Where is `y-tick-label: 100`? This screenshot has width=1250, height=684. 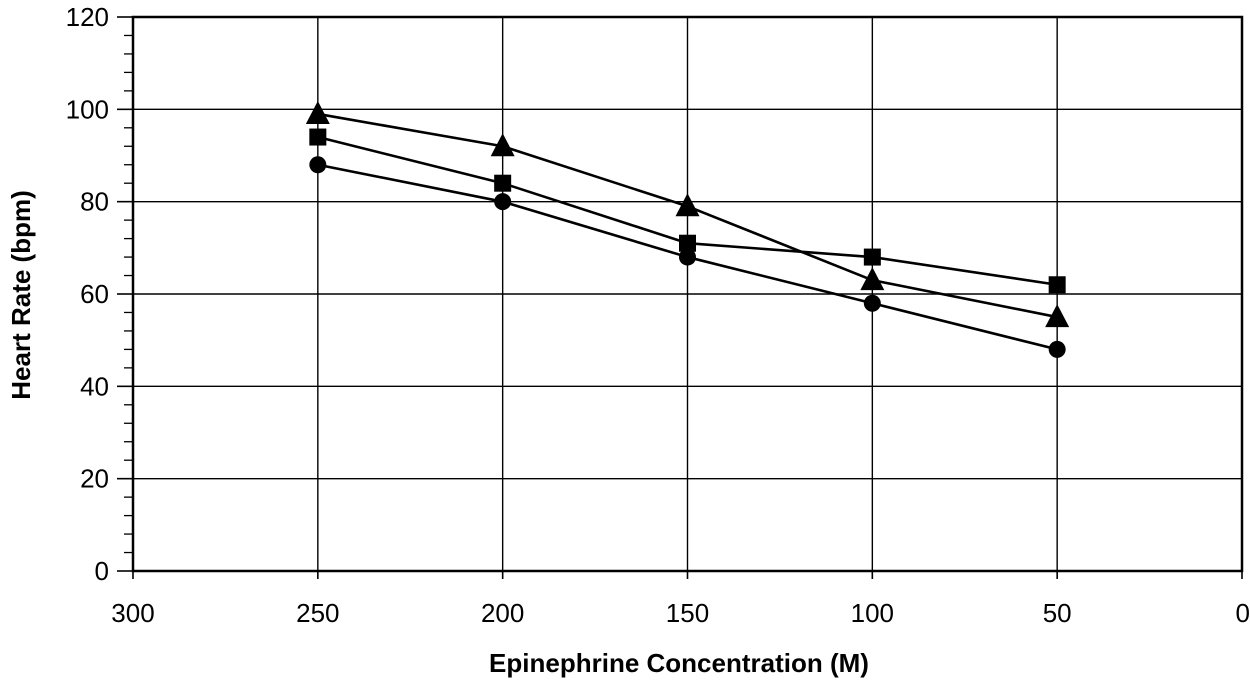
y-tick-label: 100 is located at coordinates (87, 109).